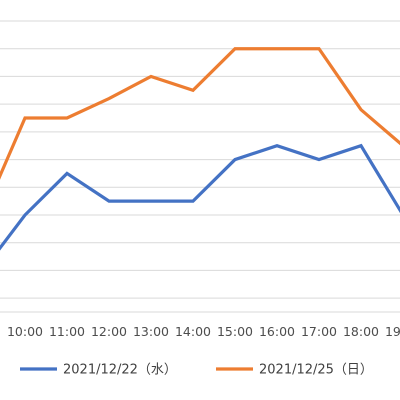 The width and height of the screenshot is (400, 400). I want to click on legend-label-2: 2021/12/25（日）, so click(316, 370).